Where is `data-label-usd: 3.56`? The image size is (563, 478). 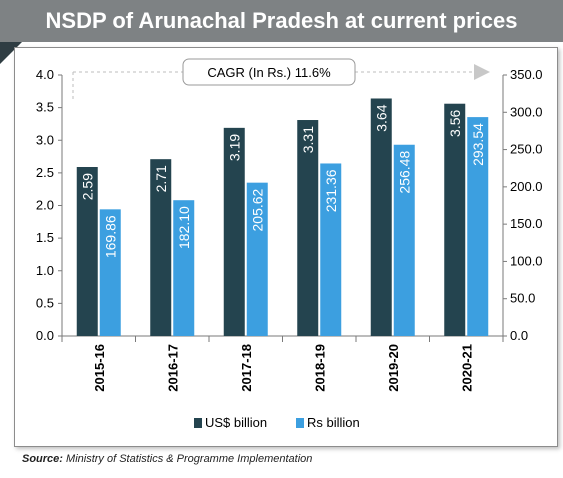
data-label-usd: 3.56 is located at coordinates (455, 122).